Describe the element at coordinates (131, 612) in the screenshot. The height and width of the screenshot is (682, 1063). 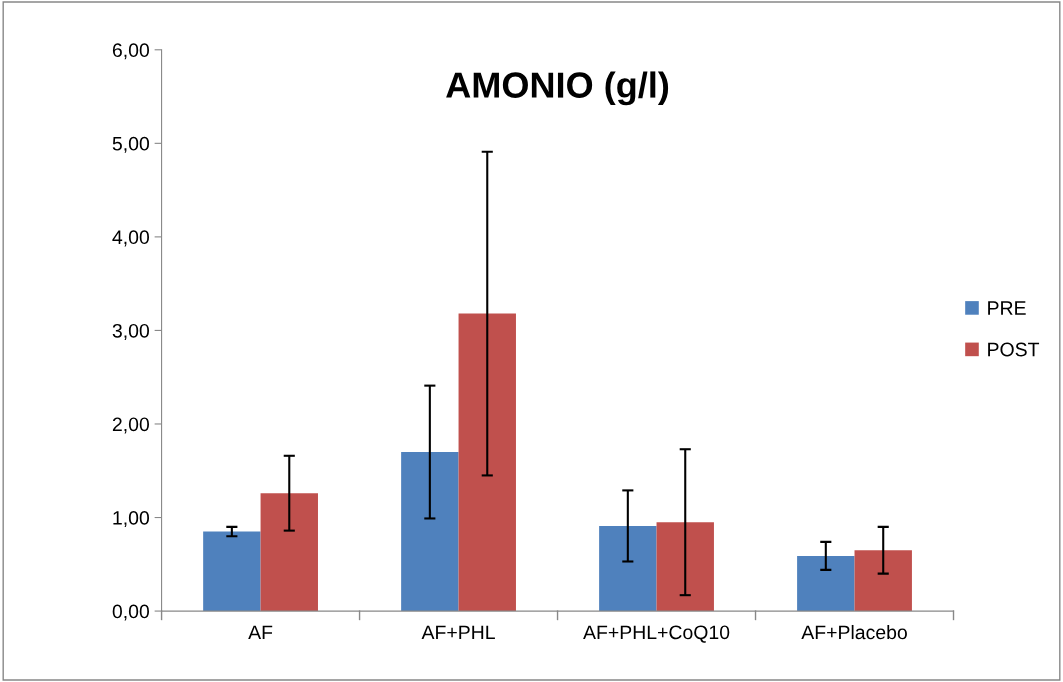
I see `y-tick-label: 0,00` at that location.